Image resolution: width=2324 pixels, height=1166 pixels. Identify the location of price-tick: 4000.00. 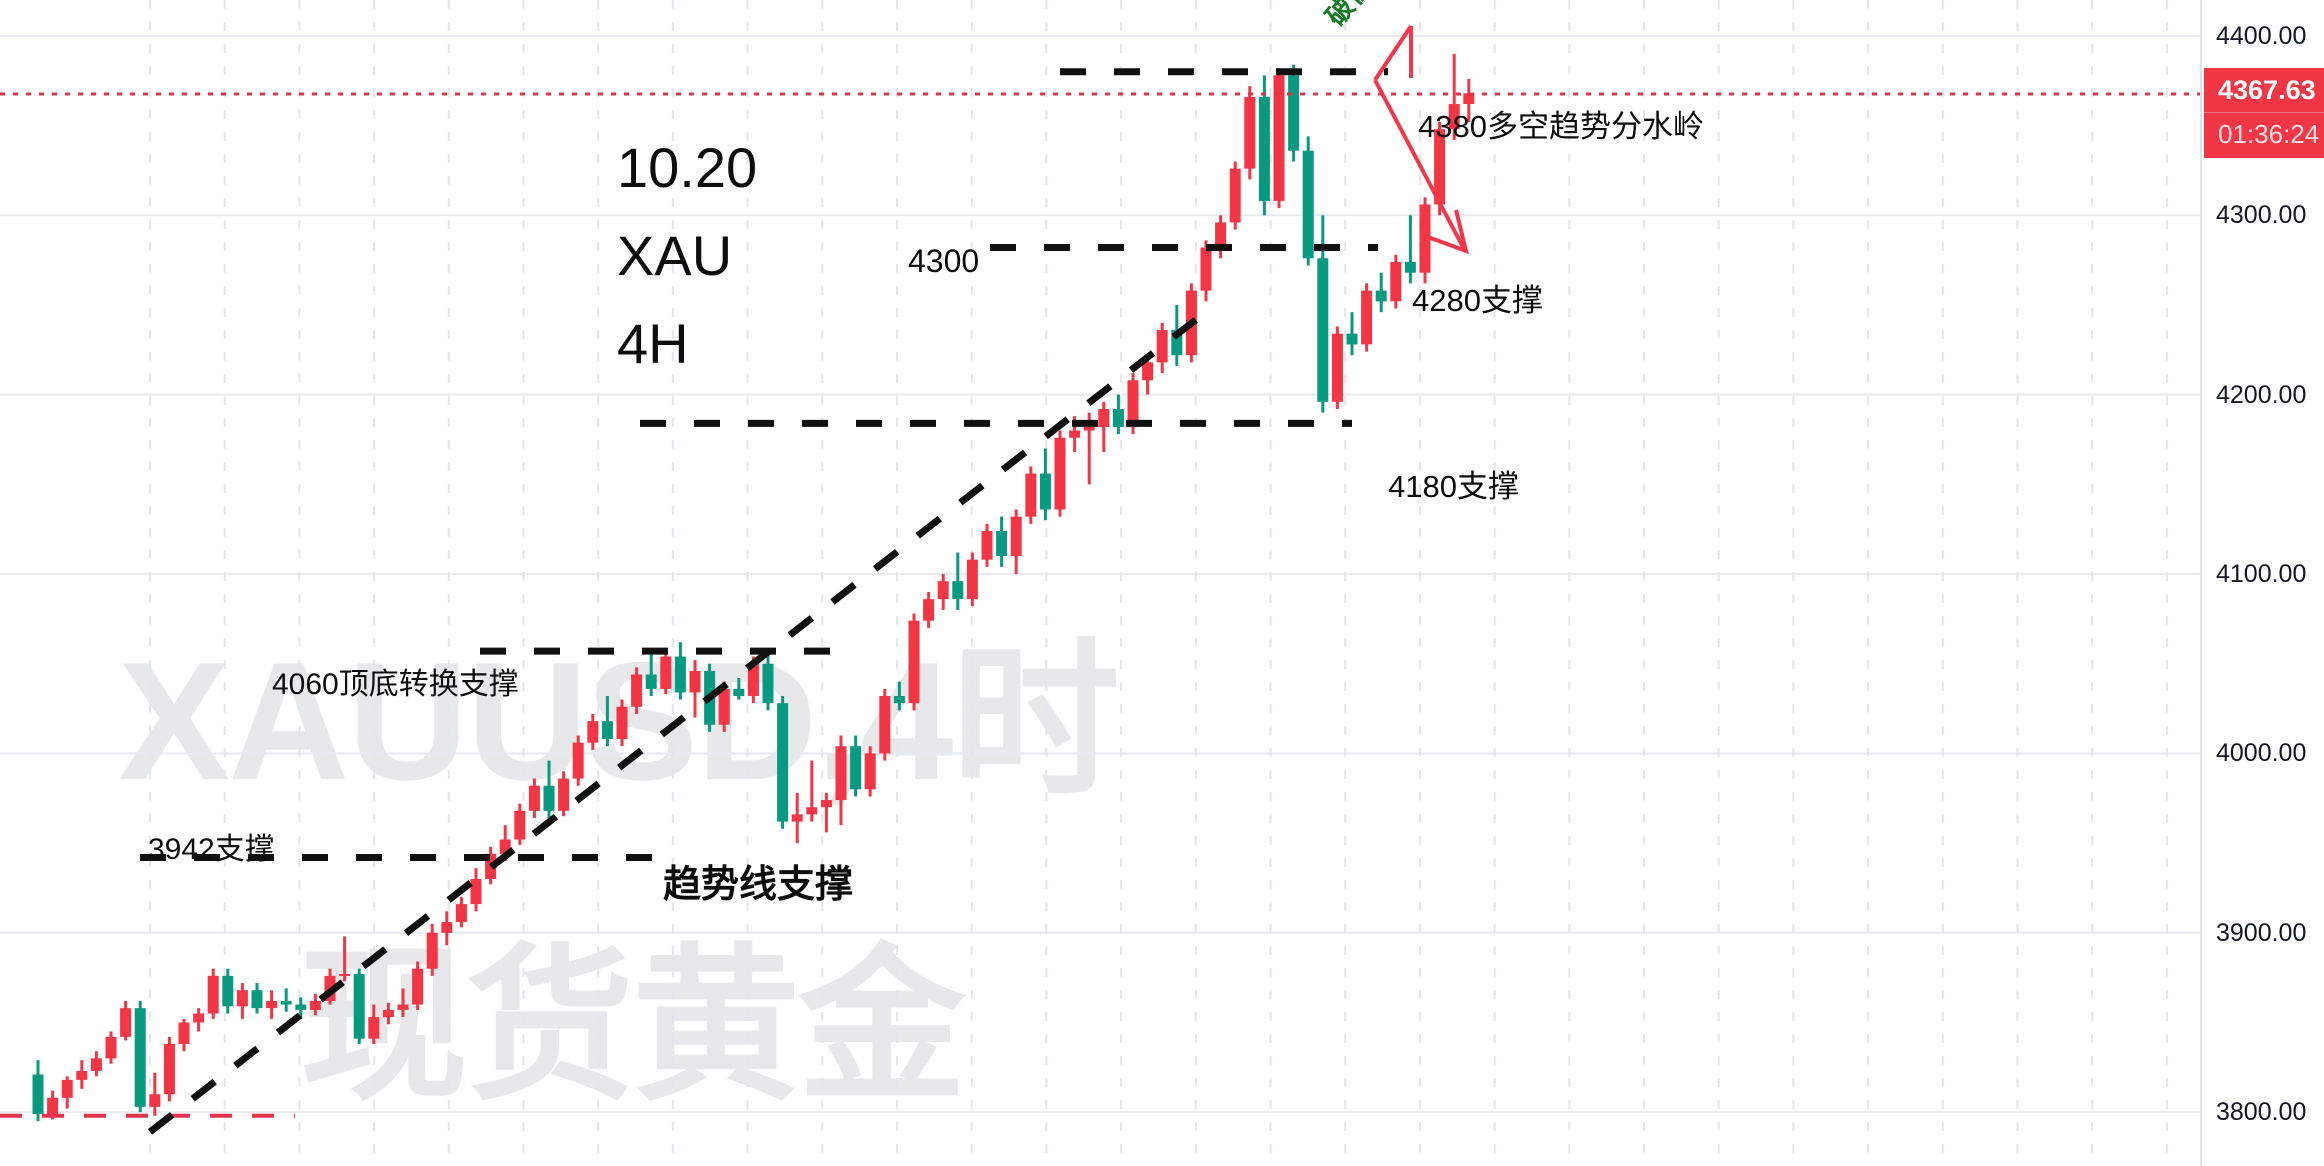
(2261, 753).